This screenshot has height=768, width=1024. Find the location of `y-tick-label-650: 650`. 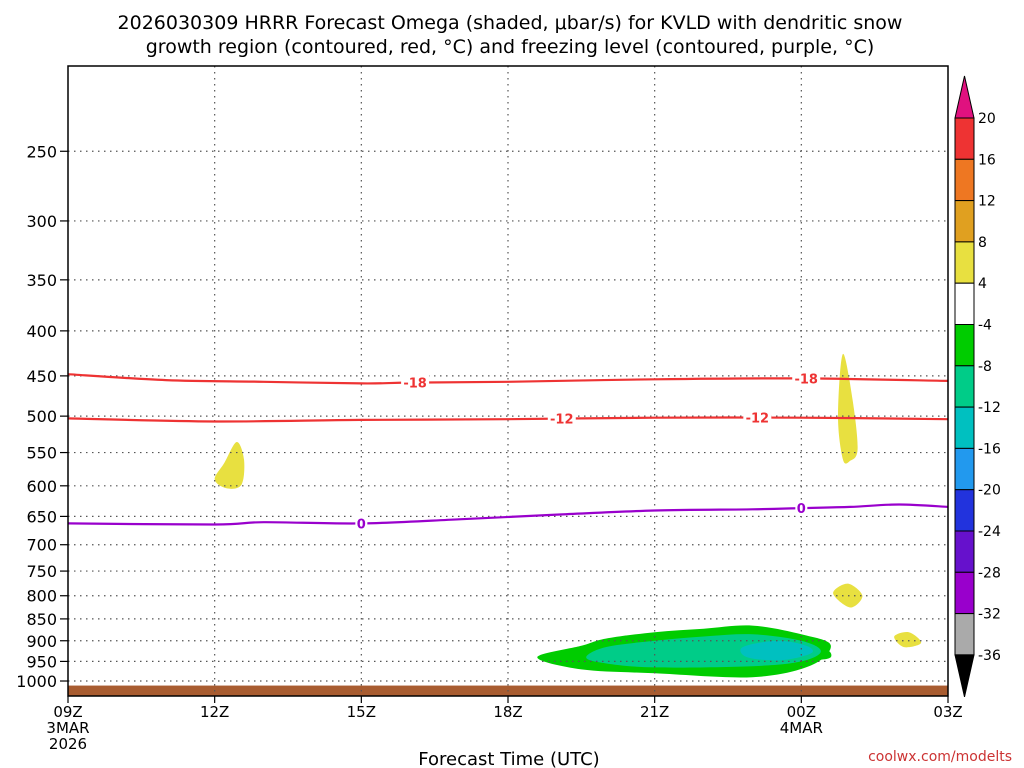

y-tick-label-650: 650 is located at coordinates (41, 516).